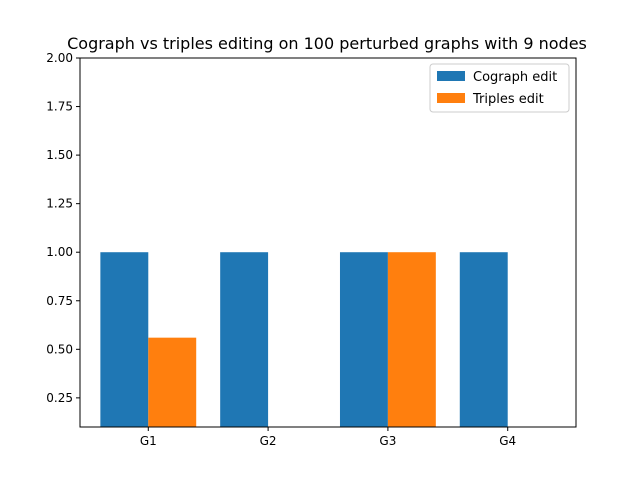 The height and width of the screenshot is (480, 640). I want to click on bar-cograph-edit-g4, so click(483, 339).